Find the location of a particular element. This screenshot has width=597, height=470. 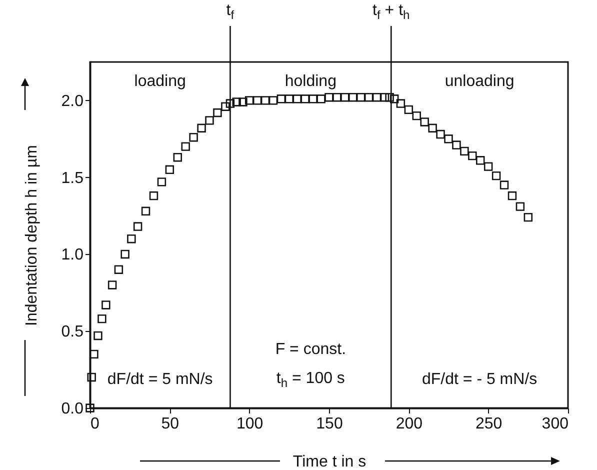

ref-line-label: t$_{f}$ is located at coordinates (230, 12).